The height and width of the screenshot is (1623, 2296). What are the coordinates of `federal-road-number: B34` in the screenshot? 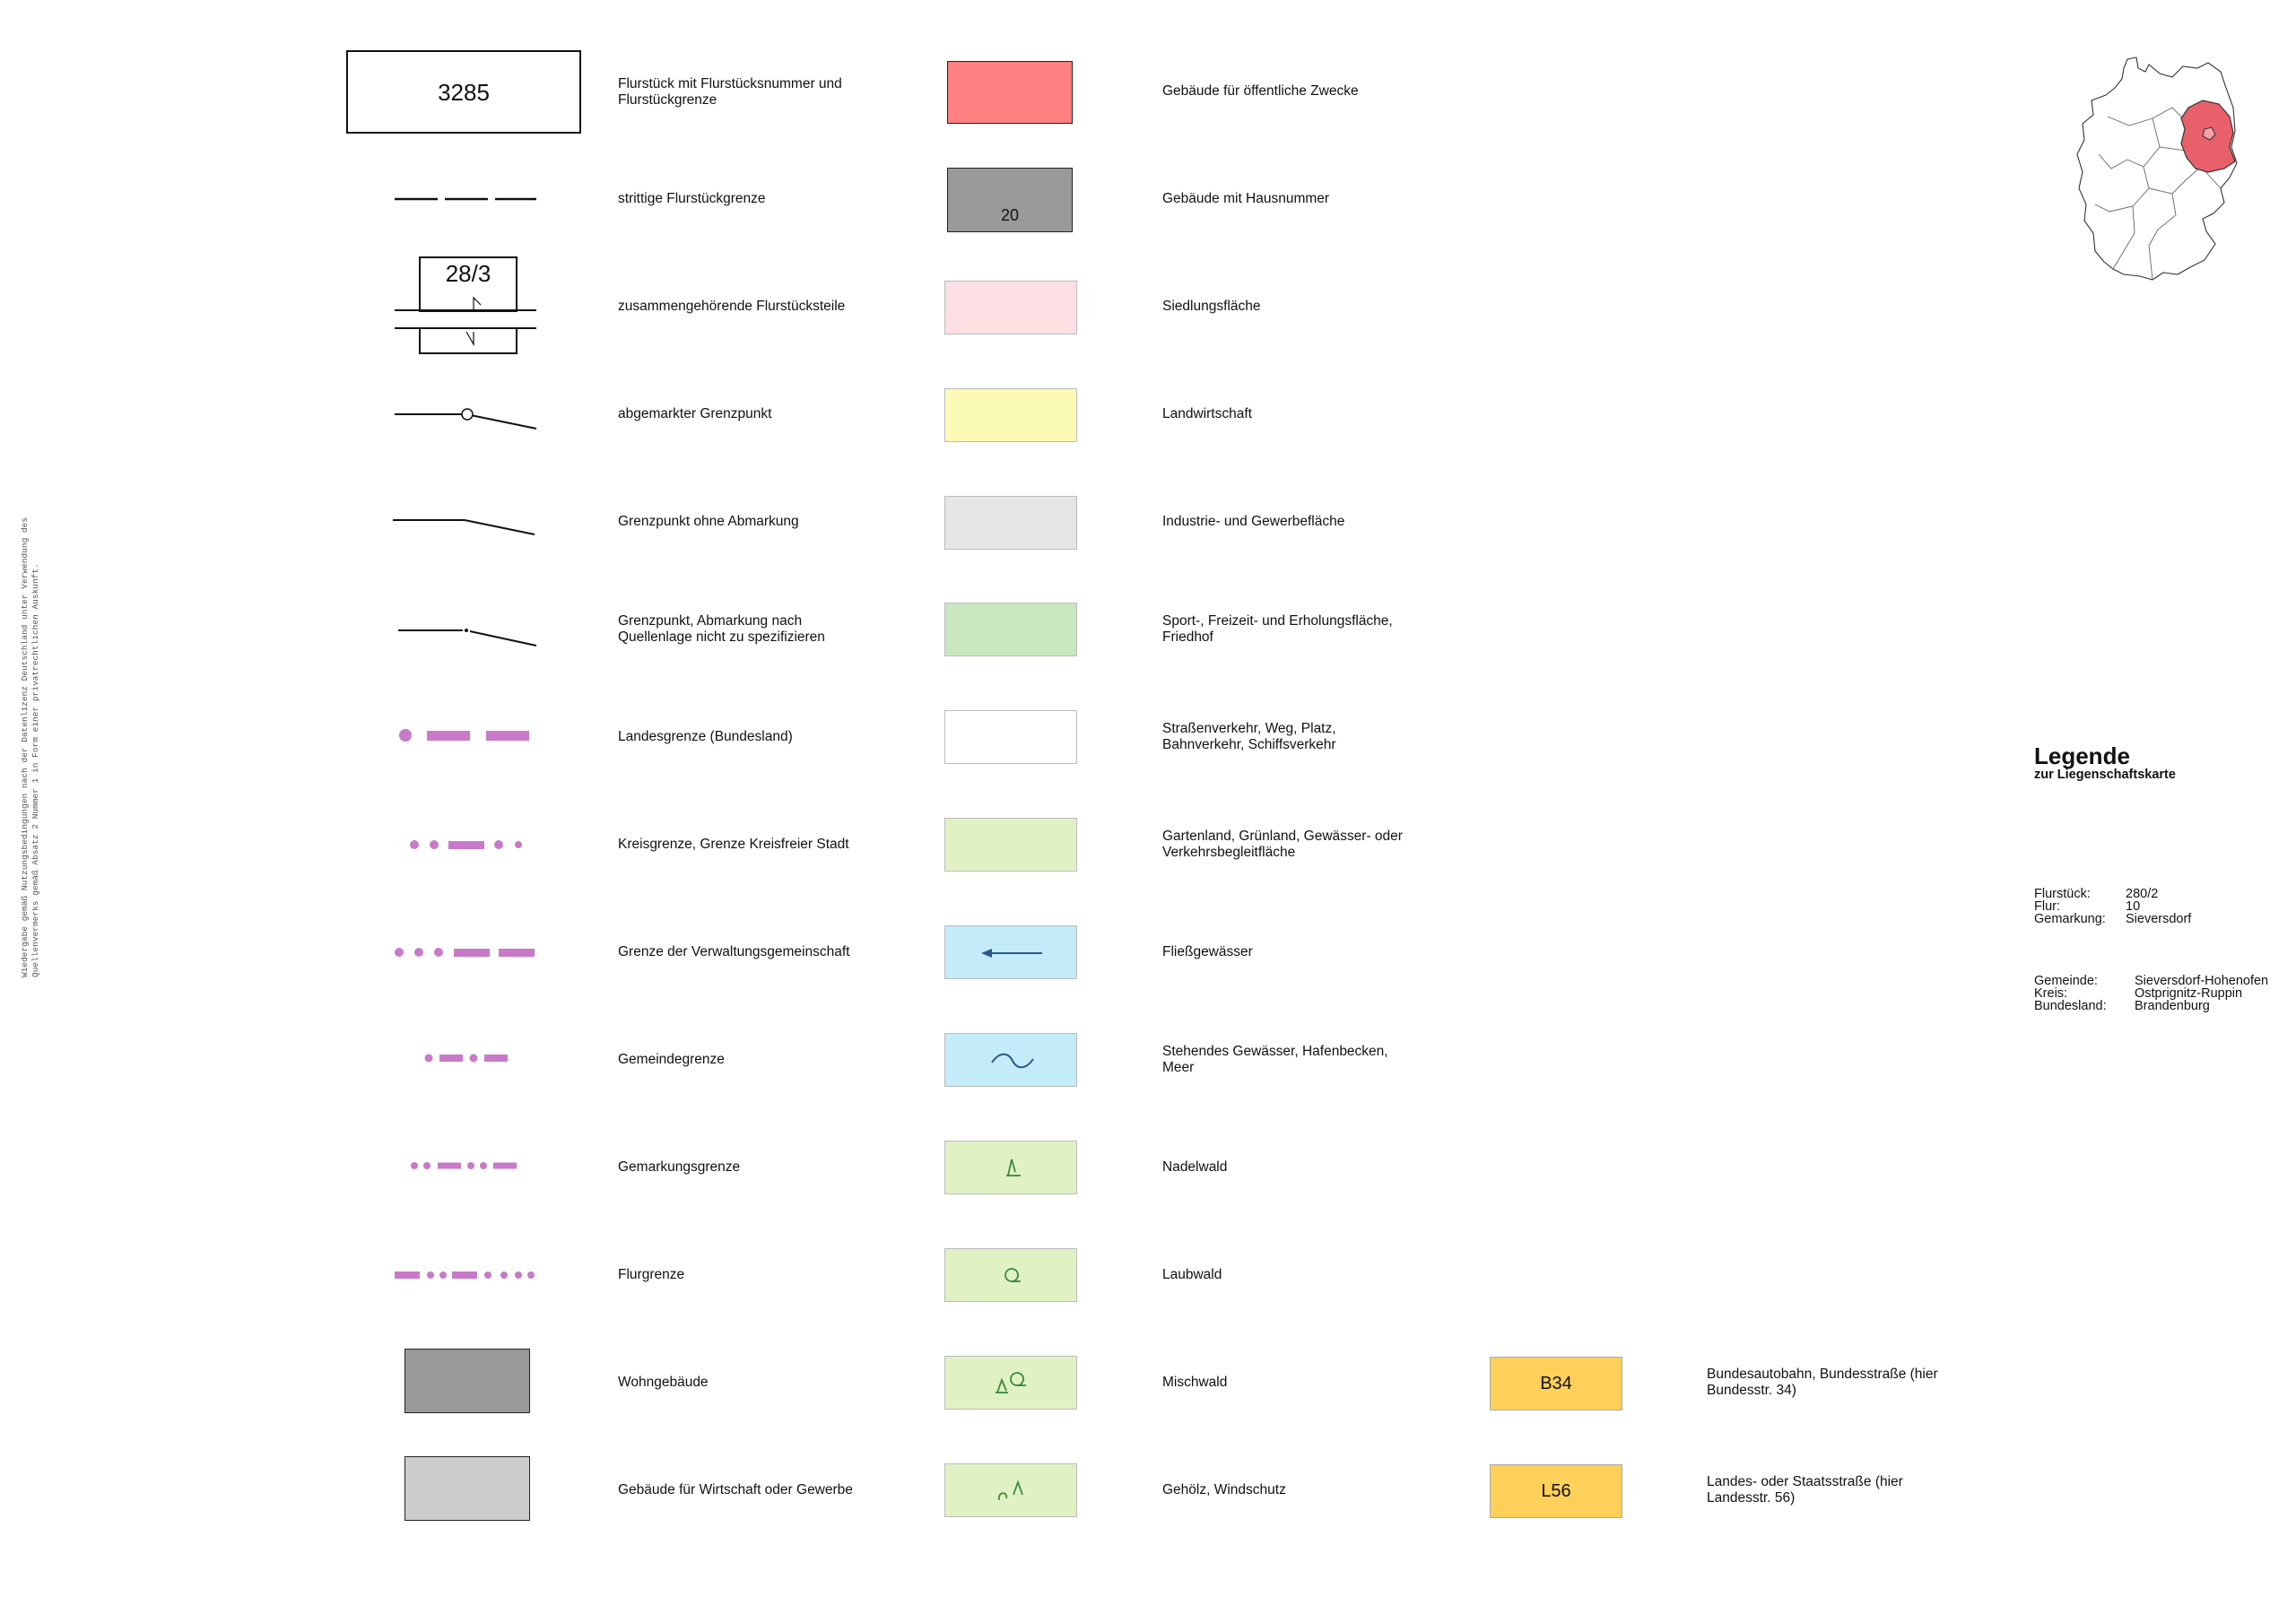 It's located at (1556, 1383).